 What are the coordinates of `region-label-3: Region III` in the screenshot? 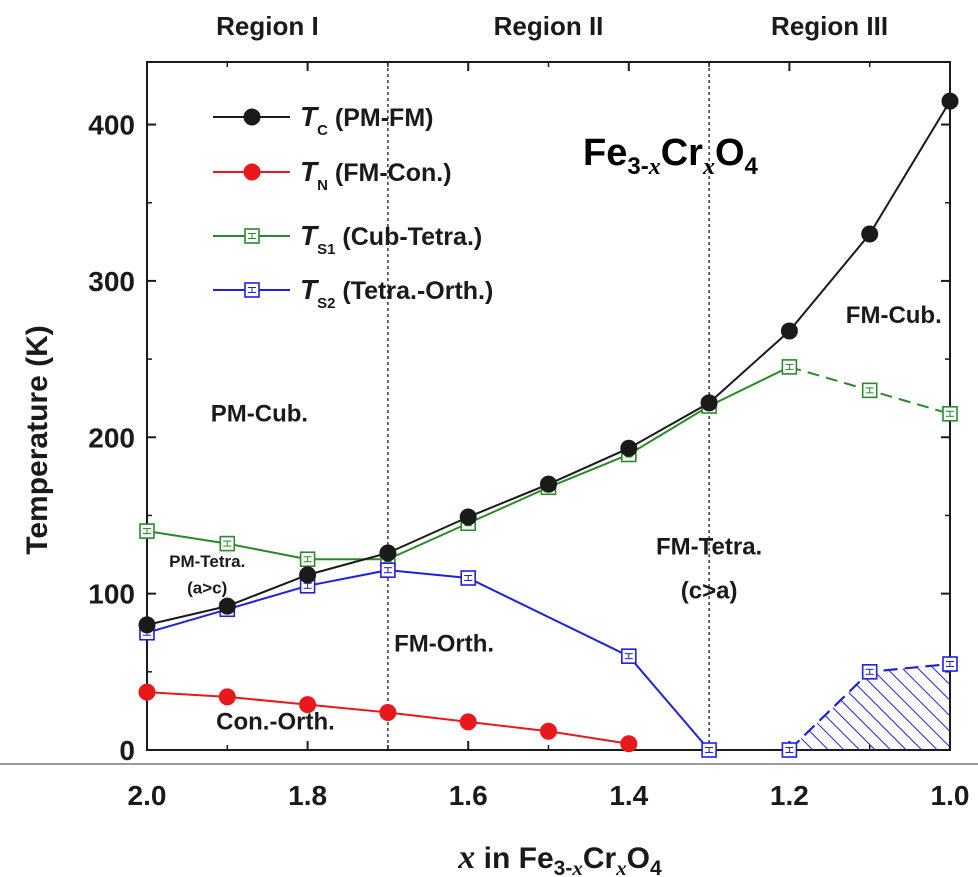 It's located at (829, 26).